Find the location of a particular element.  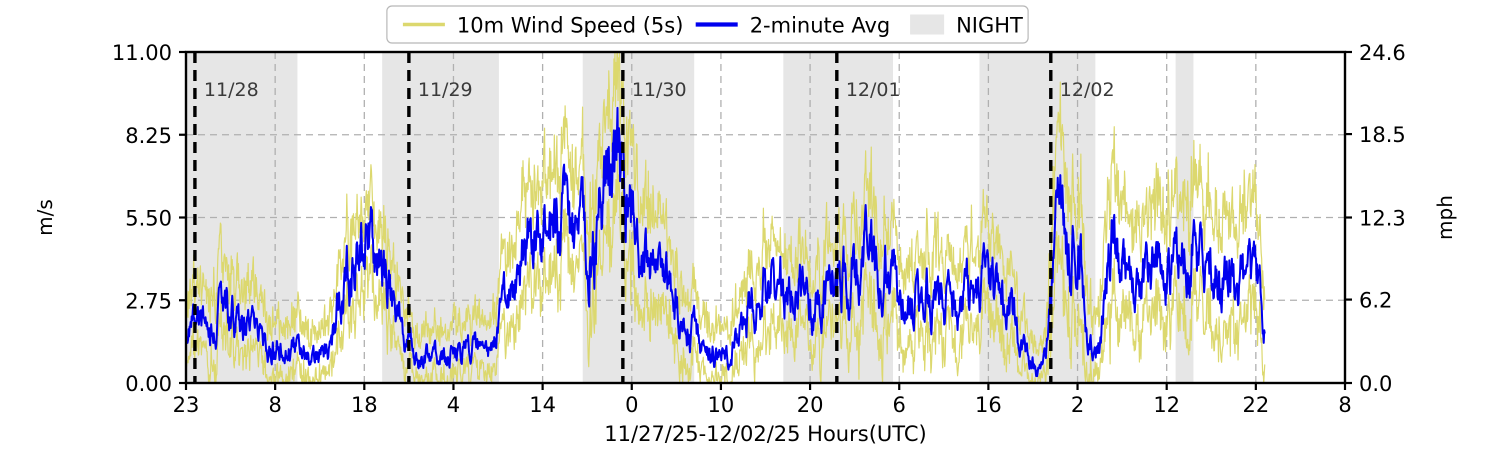

day-divider-label-12-01: 12/01 is located at coordinates (873, 90).